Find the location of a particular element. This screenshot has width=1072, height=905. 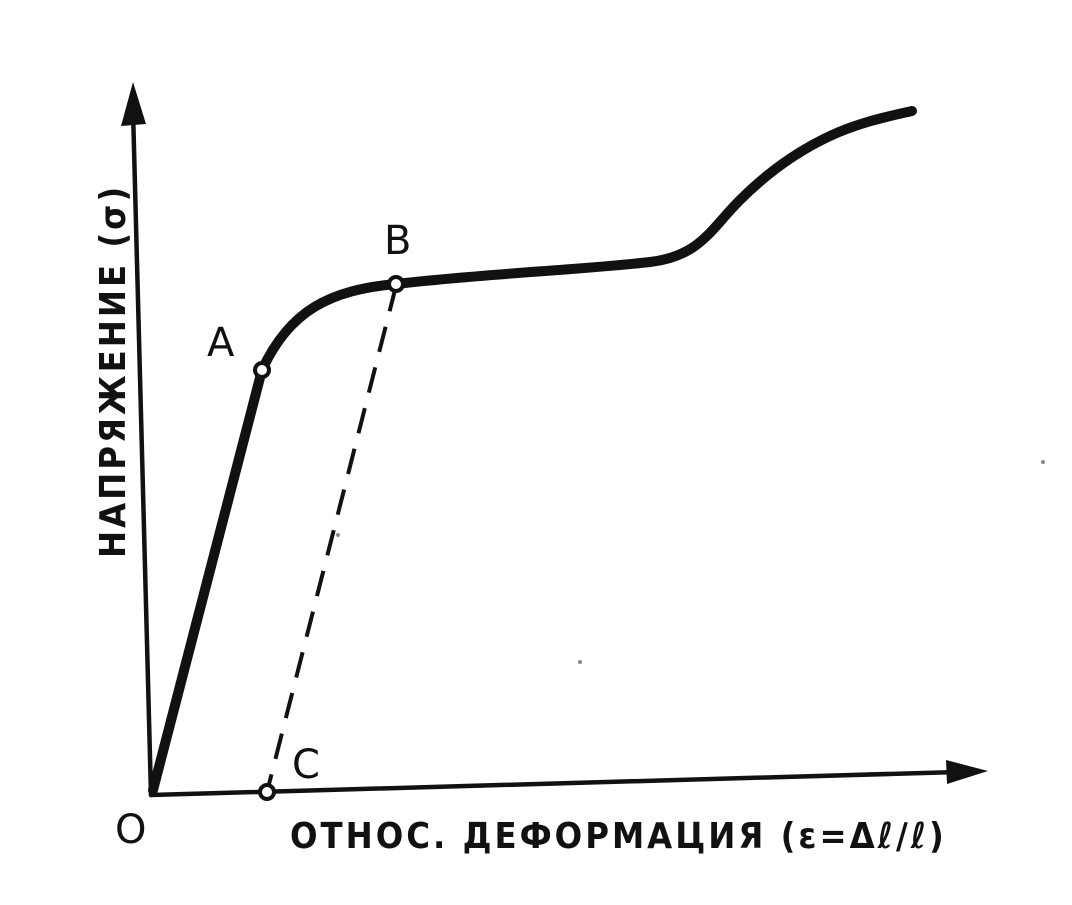

unloading-dashed-line is located at coordinates (331, 539).